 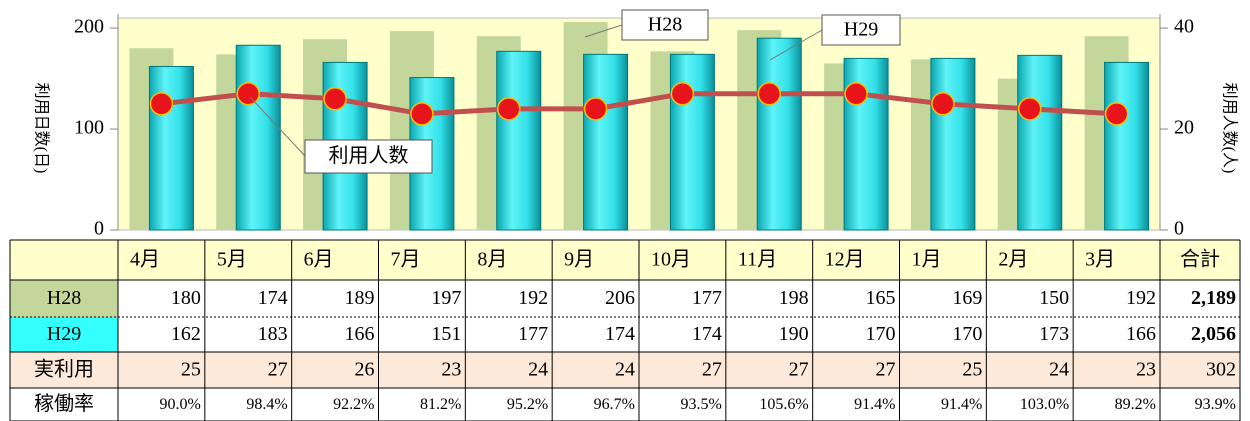 I want to click on annotation: H29, so click(x=861, y=30).